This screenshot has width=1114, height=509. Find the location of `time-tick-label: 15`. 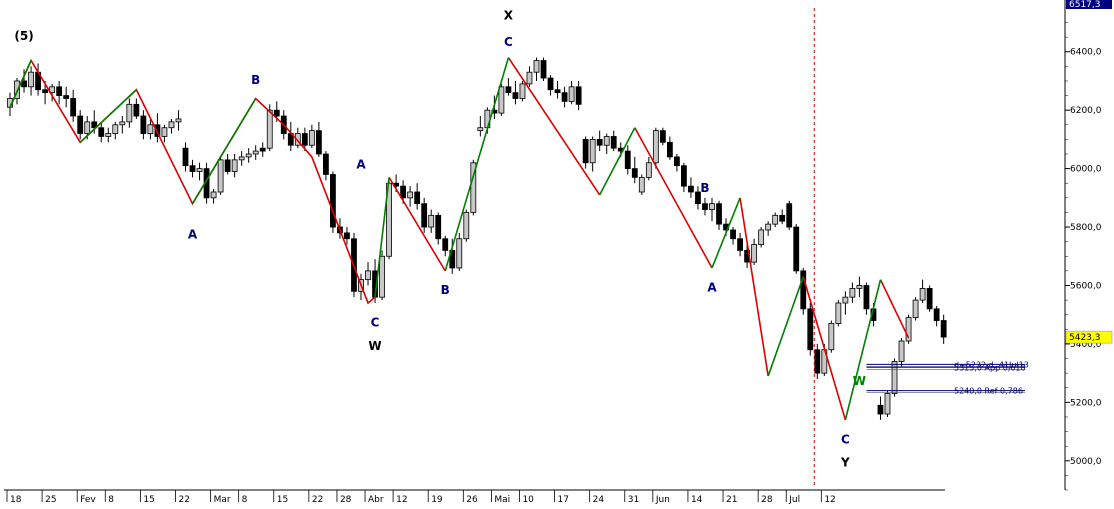

time-tick-label: 15 is located at coordinates (282, 500).